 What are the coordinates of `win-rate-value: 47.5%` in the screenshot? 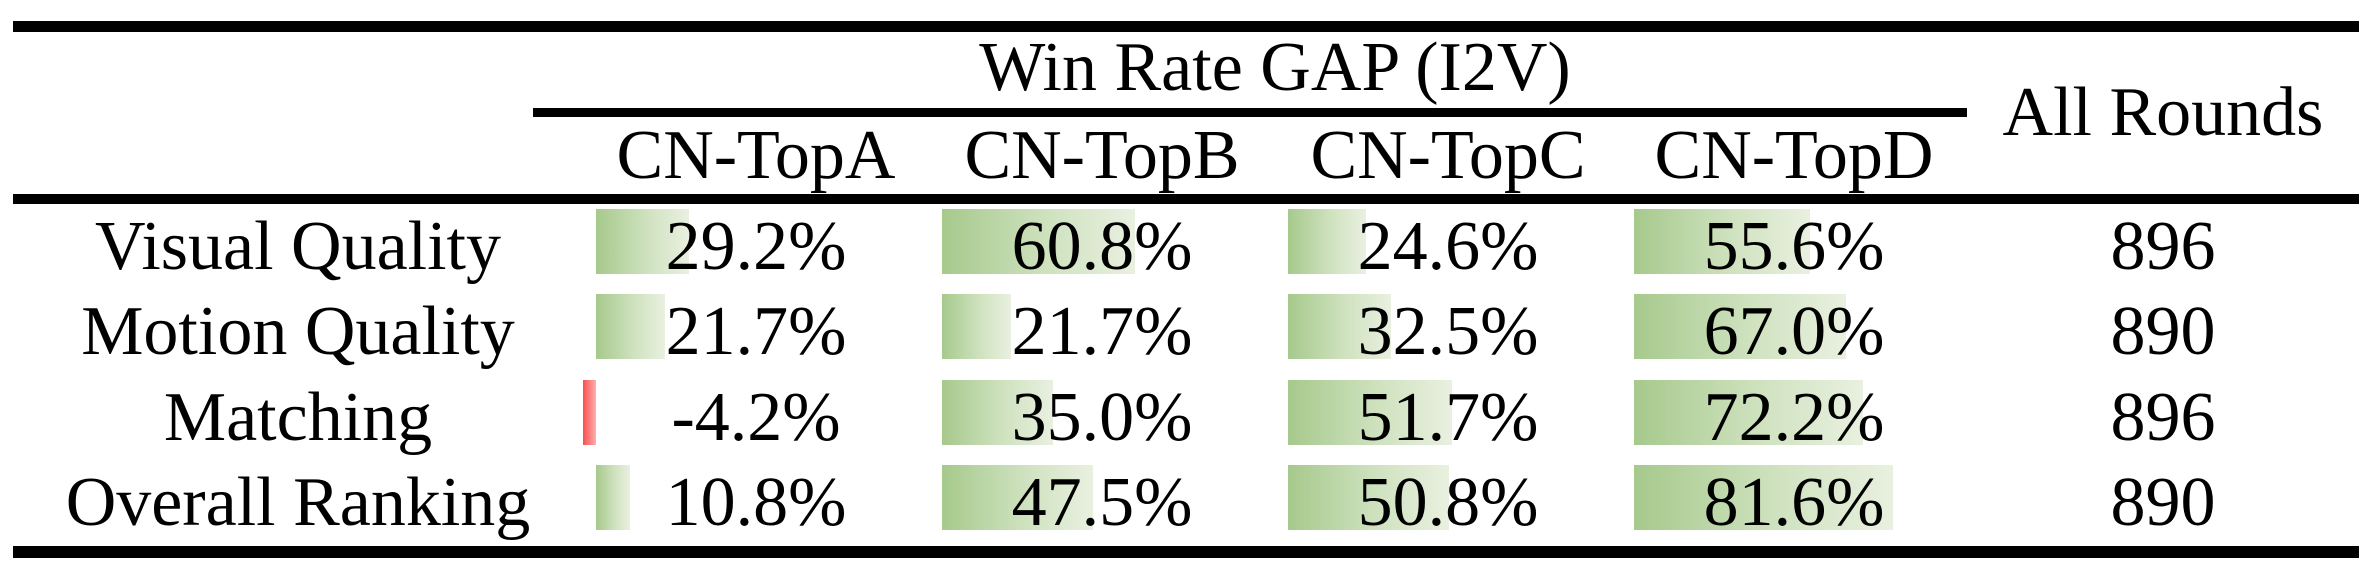 It's located at (1102, 502).